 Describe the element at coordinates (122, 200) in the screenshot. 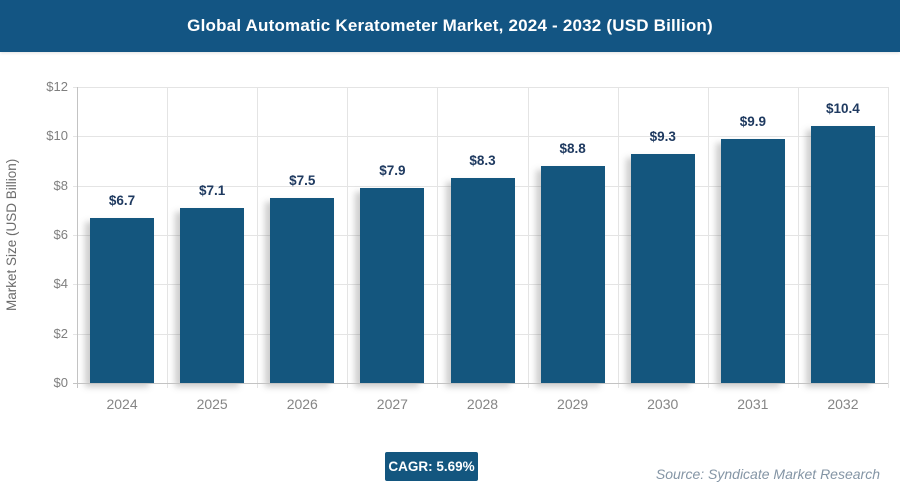

I see `bar-value-label: $6.7` at that location.